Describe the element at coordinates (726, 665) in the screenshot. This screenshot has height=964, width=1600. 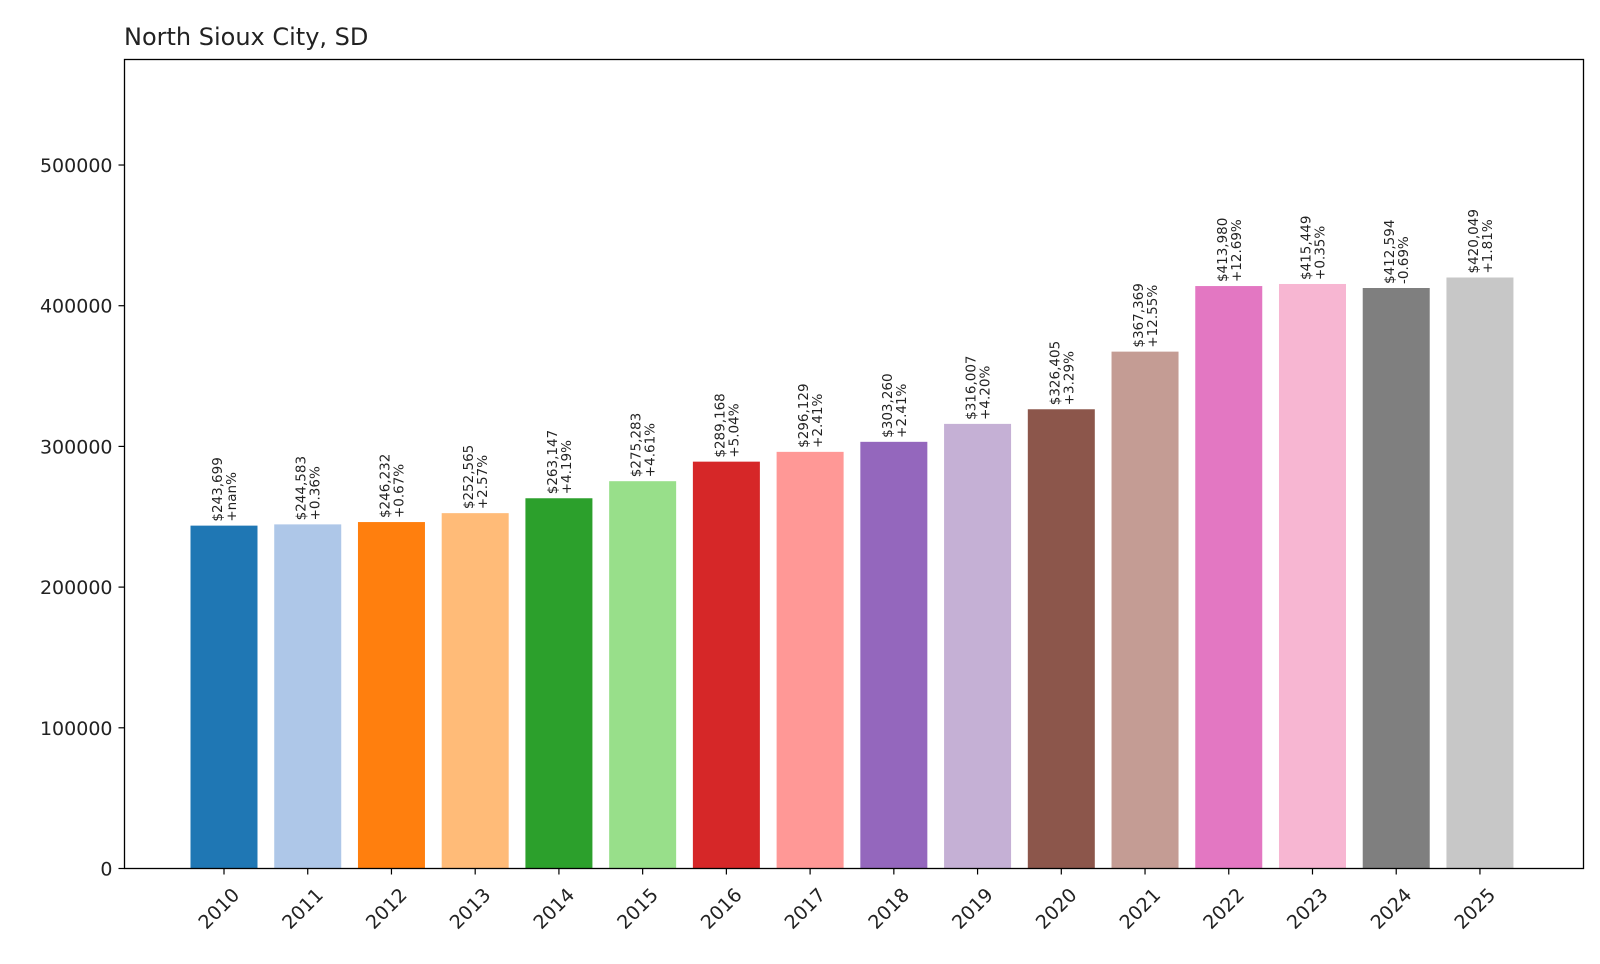
I see `bar-2016` at that location.